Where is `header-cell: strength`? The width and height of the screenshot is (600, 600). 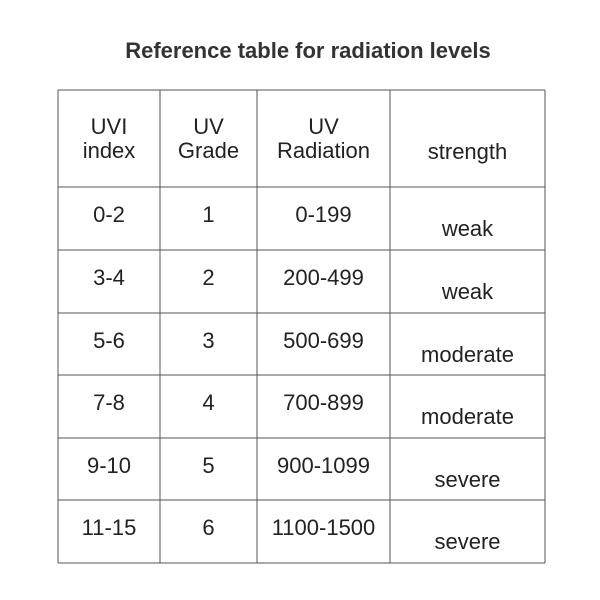
header-cell: strength is located at coordinates (468, 151).